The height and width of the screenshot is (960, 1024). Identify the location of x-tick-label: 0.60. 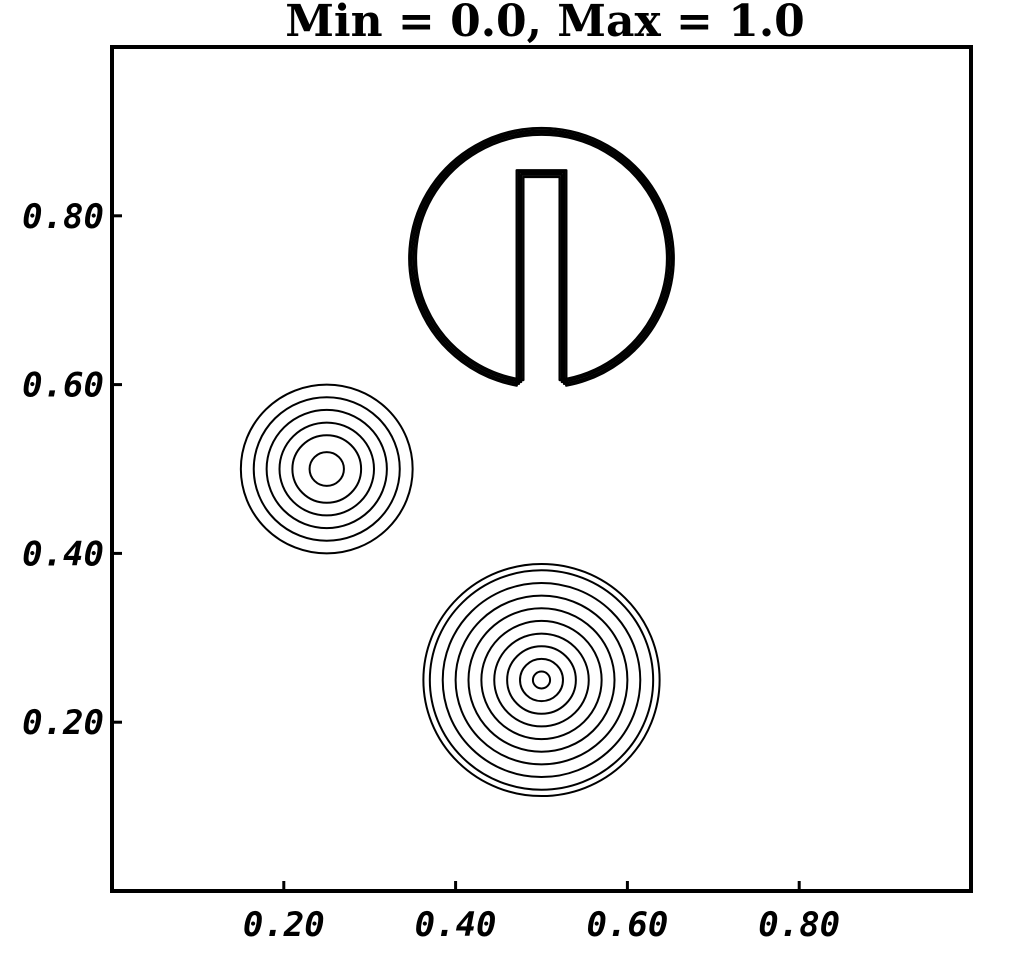
(627, 925).